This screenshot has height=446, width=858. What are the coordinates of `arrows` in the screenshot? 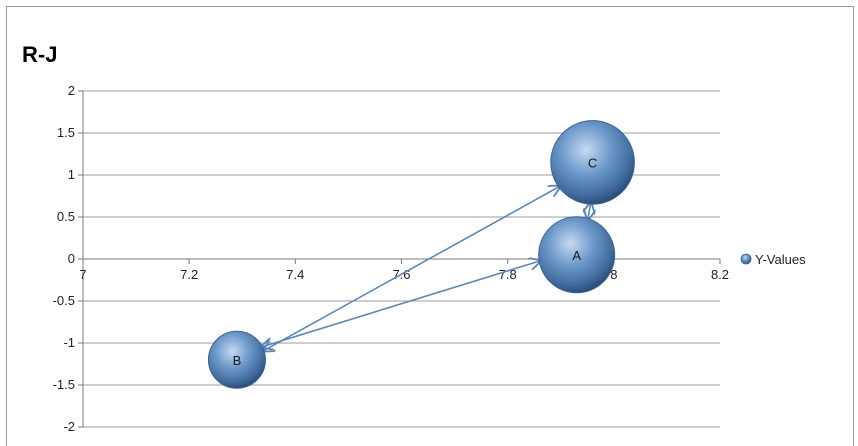 It's located at (425, 268).